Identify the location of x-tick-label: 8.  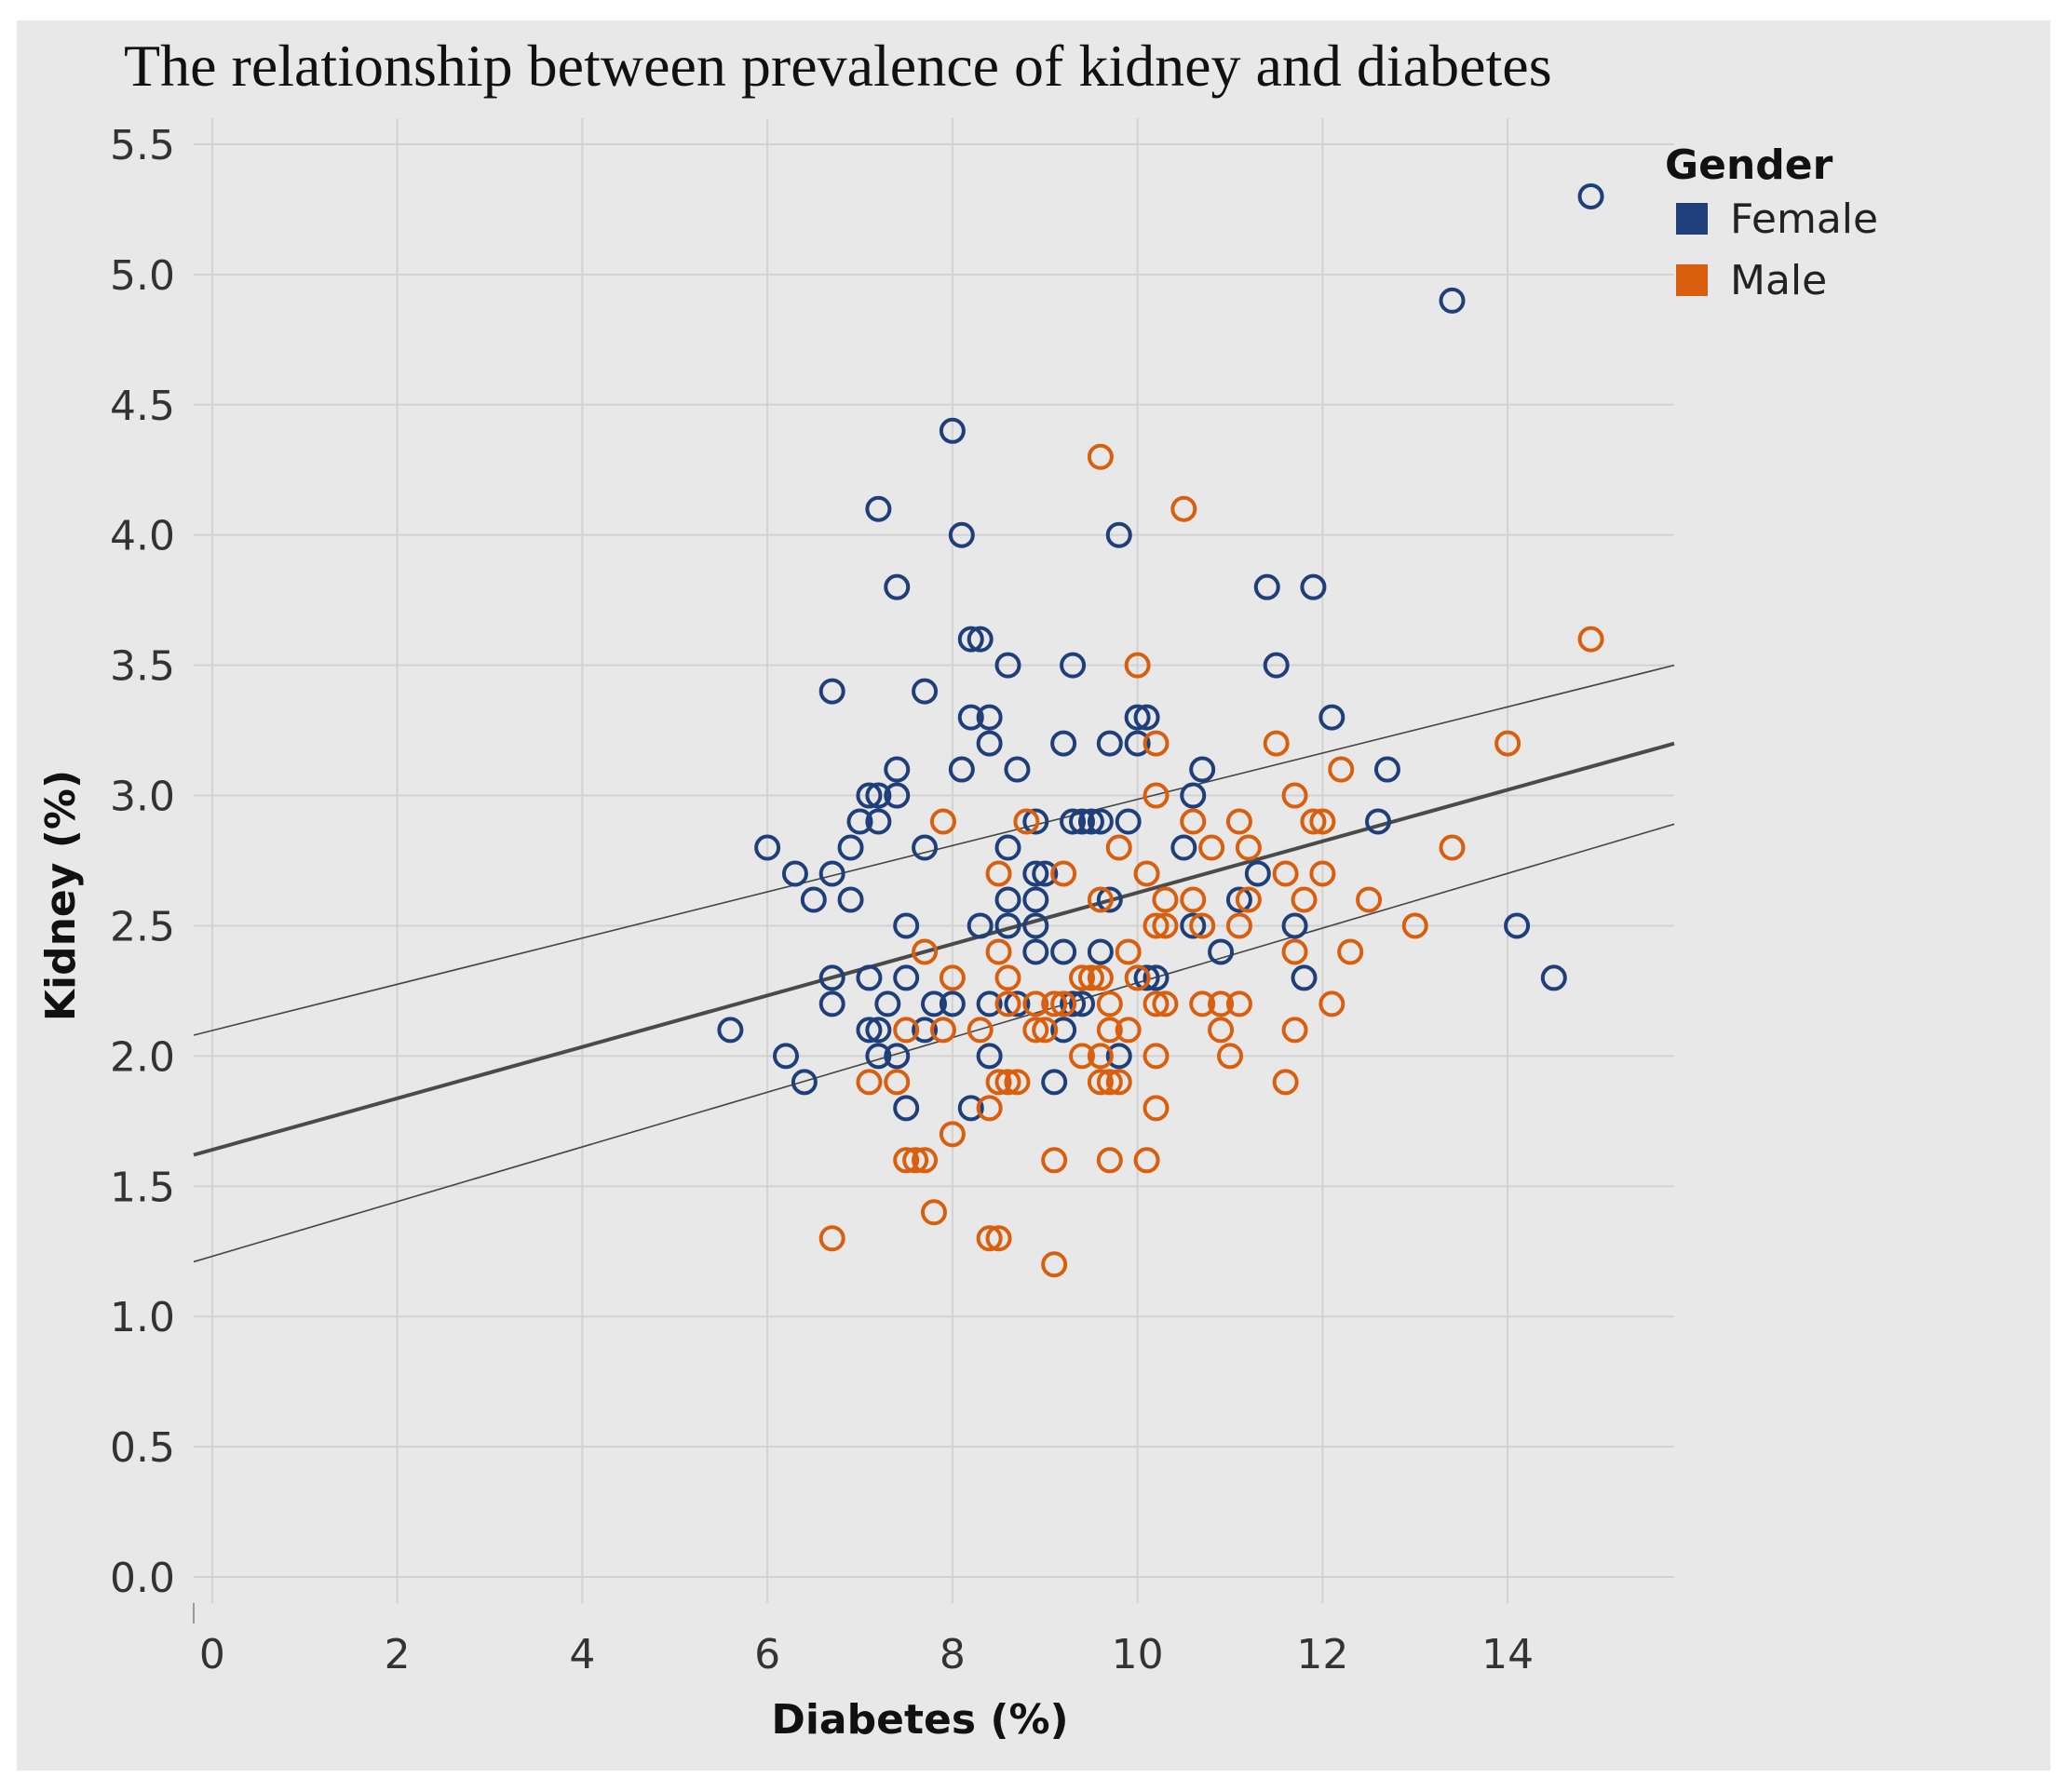
(953, 1654).